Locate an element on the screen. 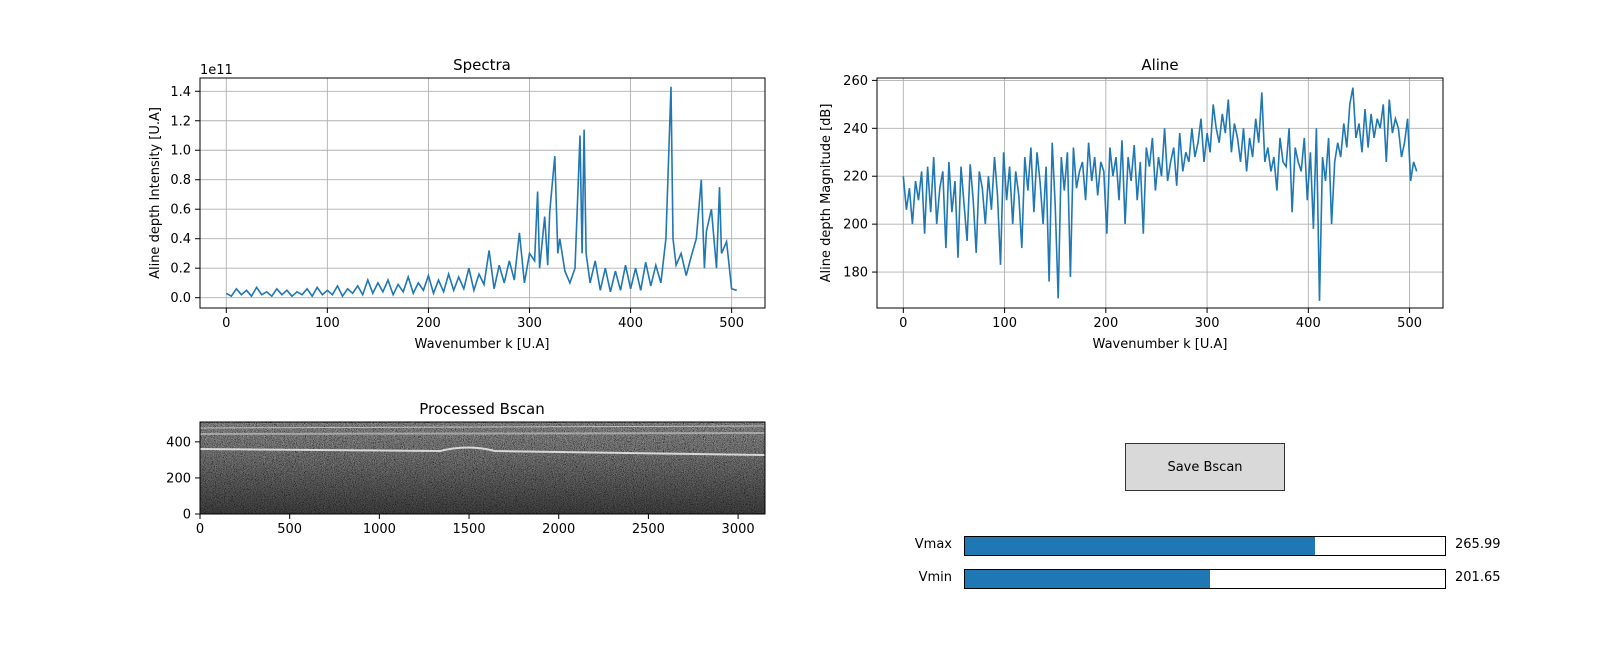  vmin-value: 201.65 is located at coordinates (1478, 577).